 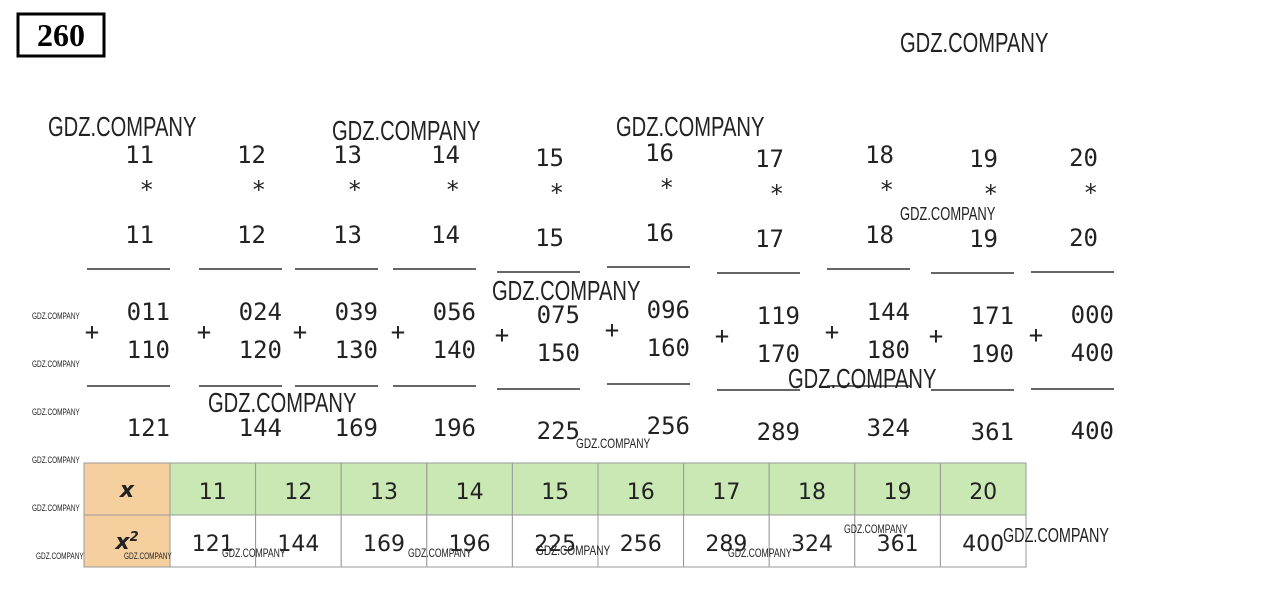 I want to click on partial: 110, so click(x=148, y=350).